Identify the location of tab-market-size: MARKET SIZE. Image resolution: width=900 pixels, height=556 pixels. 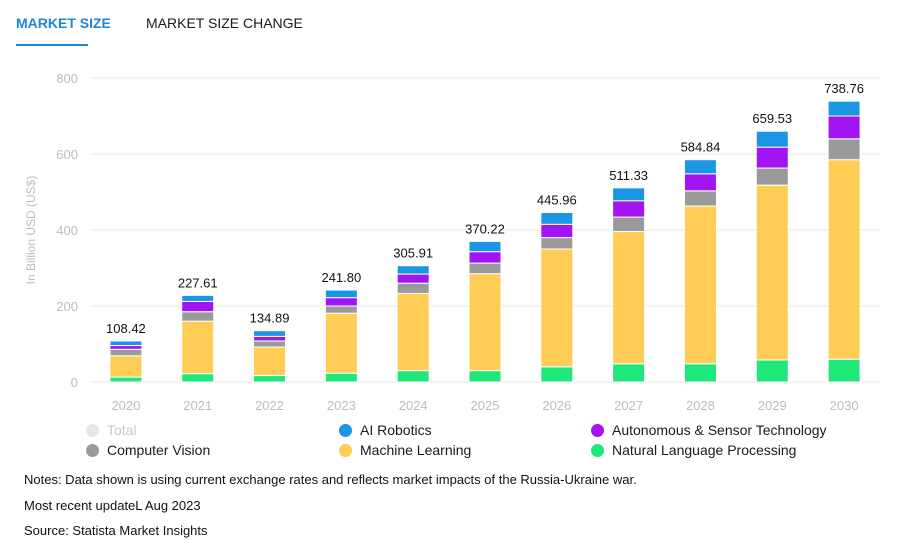
(63, 23).